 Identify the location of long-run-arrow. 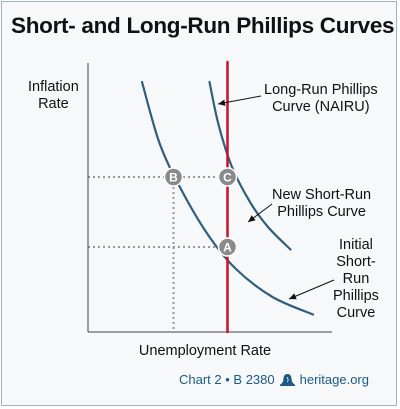
(239, 100).